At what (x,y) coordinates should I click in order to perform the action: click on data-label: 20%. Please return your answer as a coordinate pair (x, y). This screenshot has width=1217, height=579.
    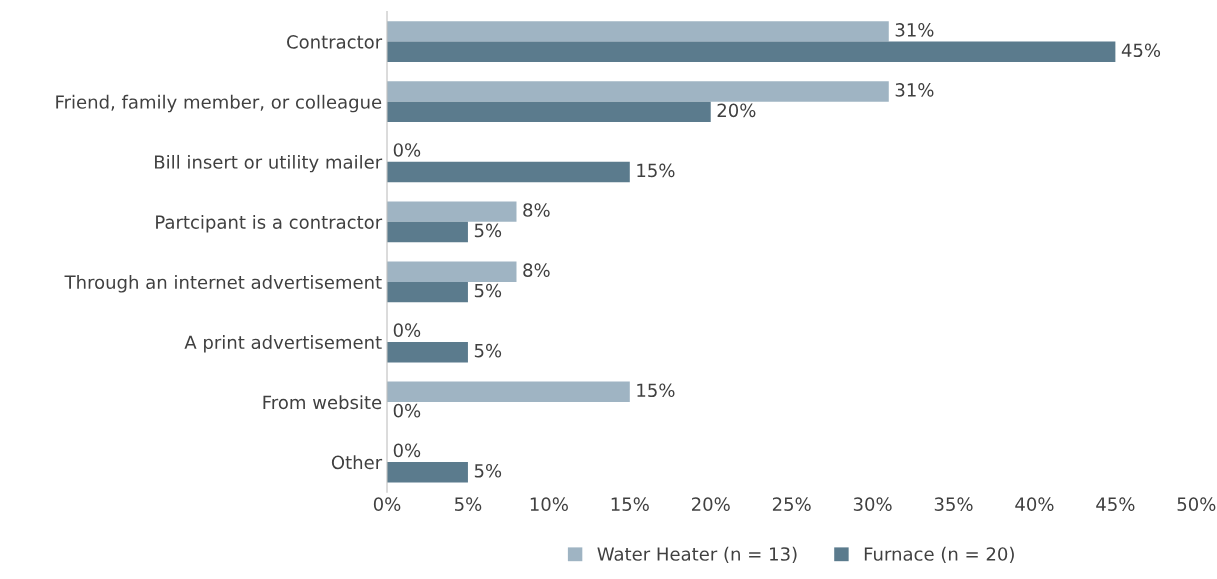
    Looking at the image, I should click on (736, 110).